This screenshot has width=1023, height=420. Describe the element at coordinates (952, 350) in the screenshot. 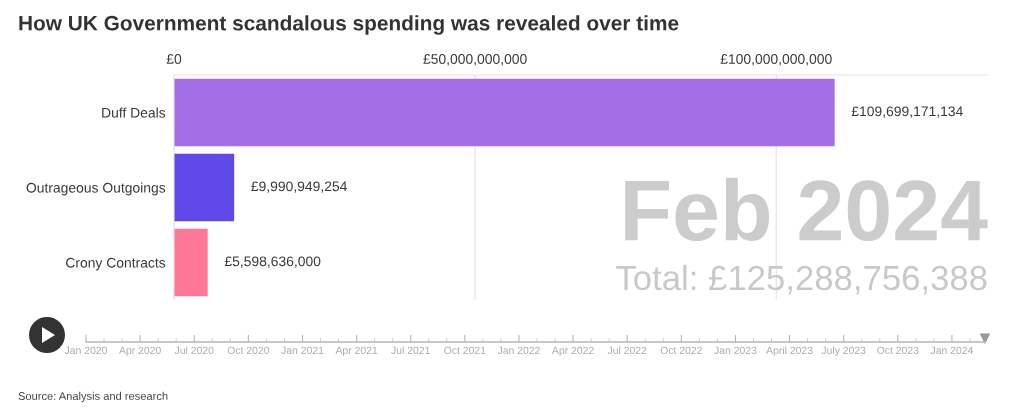

I see `text: Jan 2024` at that location.